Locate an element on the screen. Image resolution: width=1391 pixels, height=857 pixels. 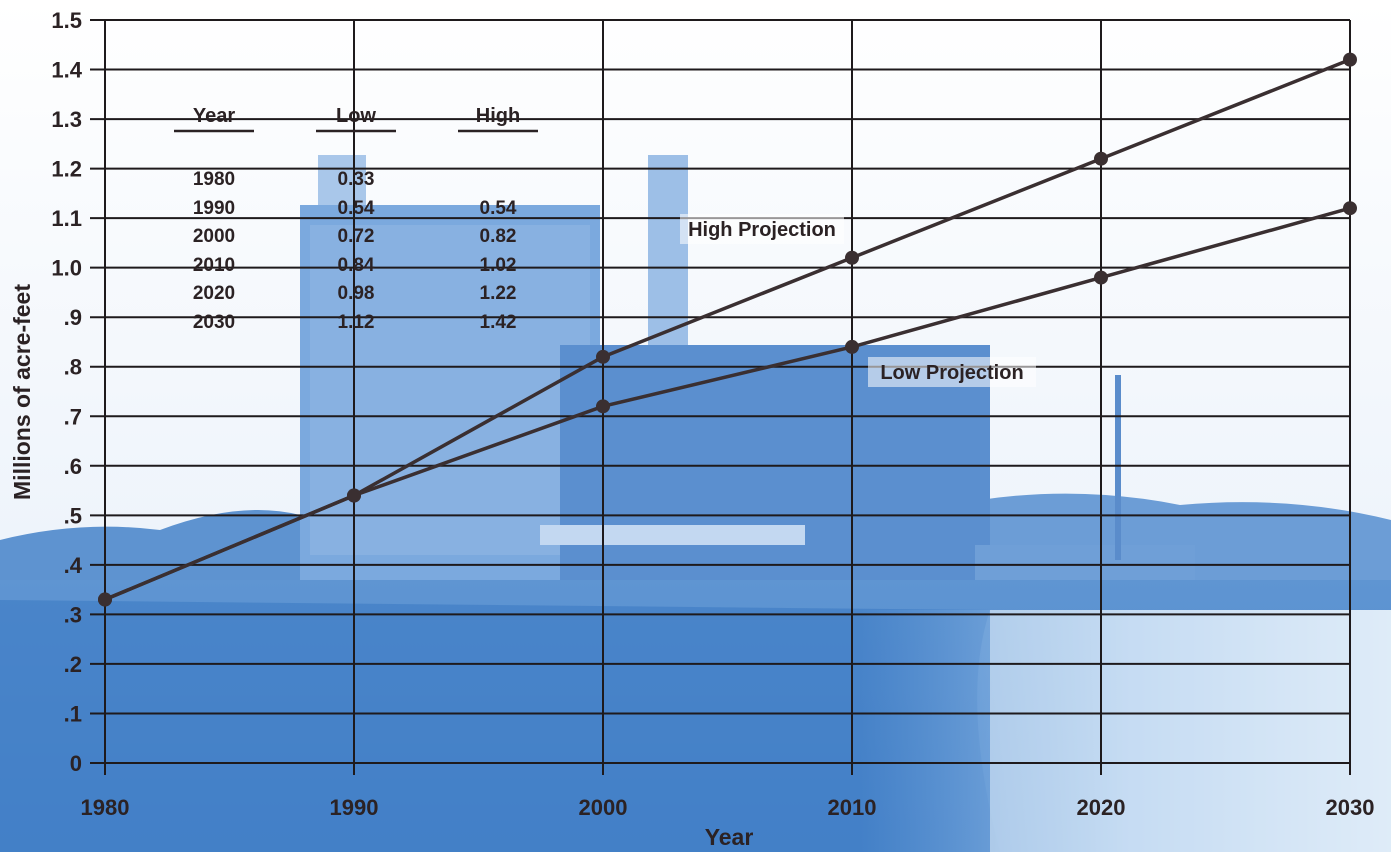
y-tick-label: .8 is located at coordinates (73, 367).